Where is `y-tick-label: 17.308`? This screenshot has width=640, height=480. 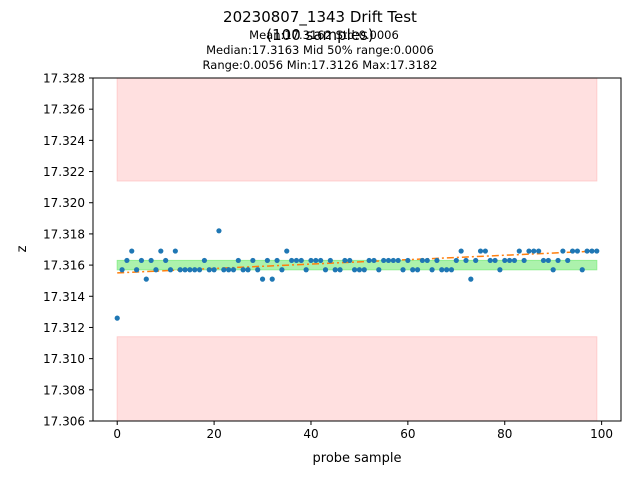 y-tick-label: 17.308 is located at coordinates (64, 390).